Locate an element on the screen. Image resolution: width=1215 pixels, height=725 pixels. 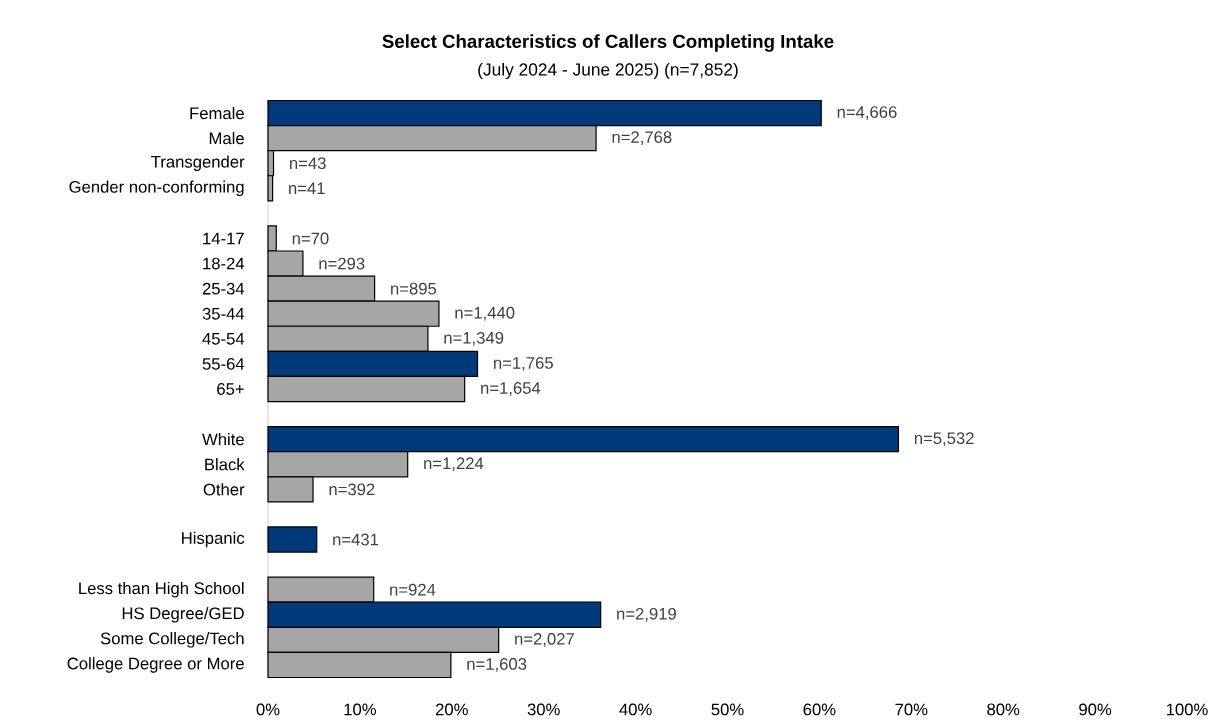
annotation: n=2,027 is located at coordinates (544, 639).